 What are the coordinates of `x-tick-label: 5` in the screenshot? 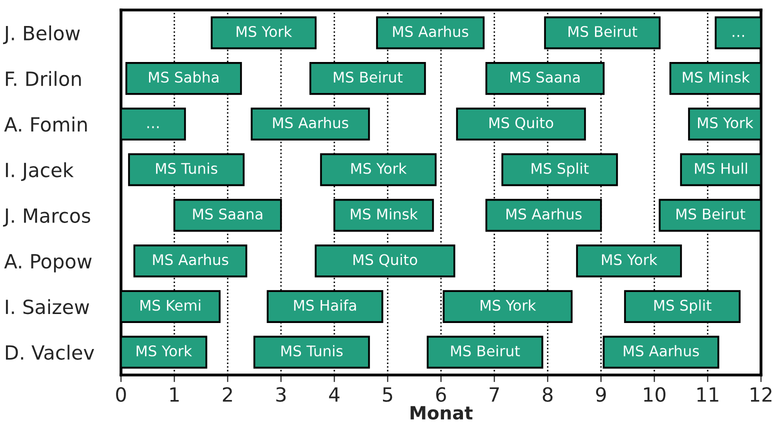 It's located at (387, 394).